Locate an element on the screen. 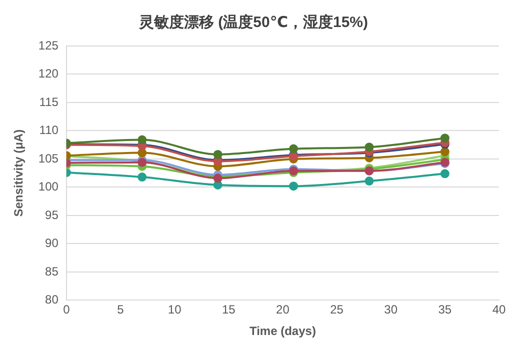 The image size is (515, 349). y-tick-label: 90 is located at coordinates (52, 243).